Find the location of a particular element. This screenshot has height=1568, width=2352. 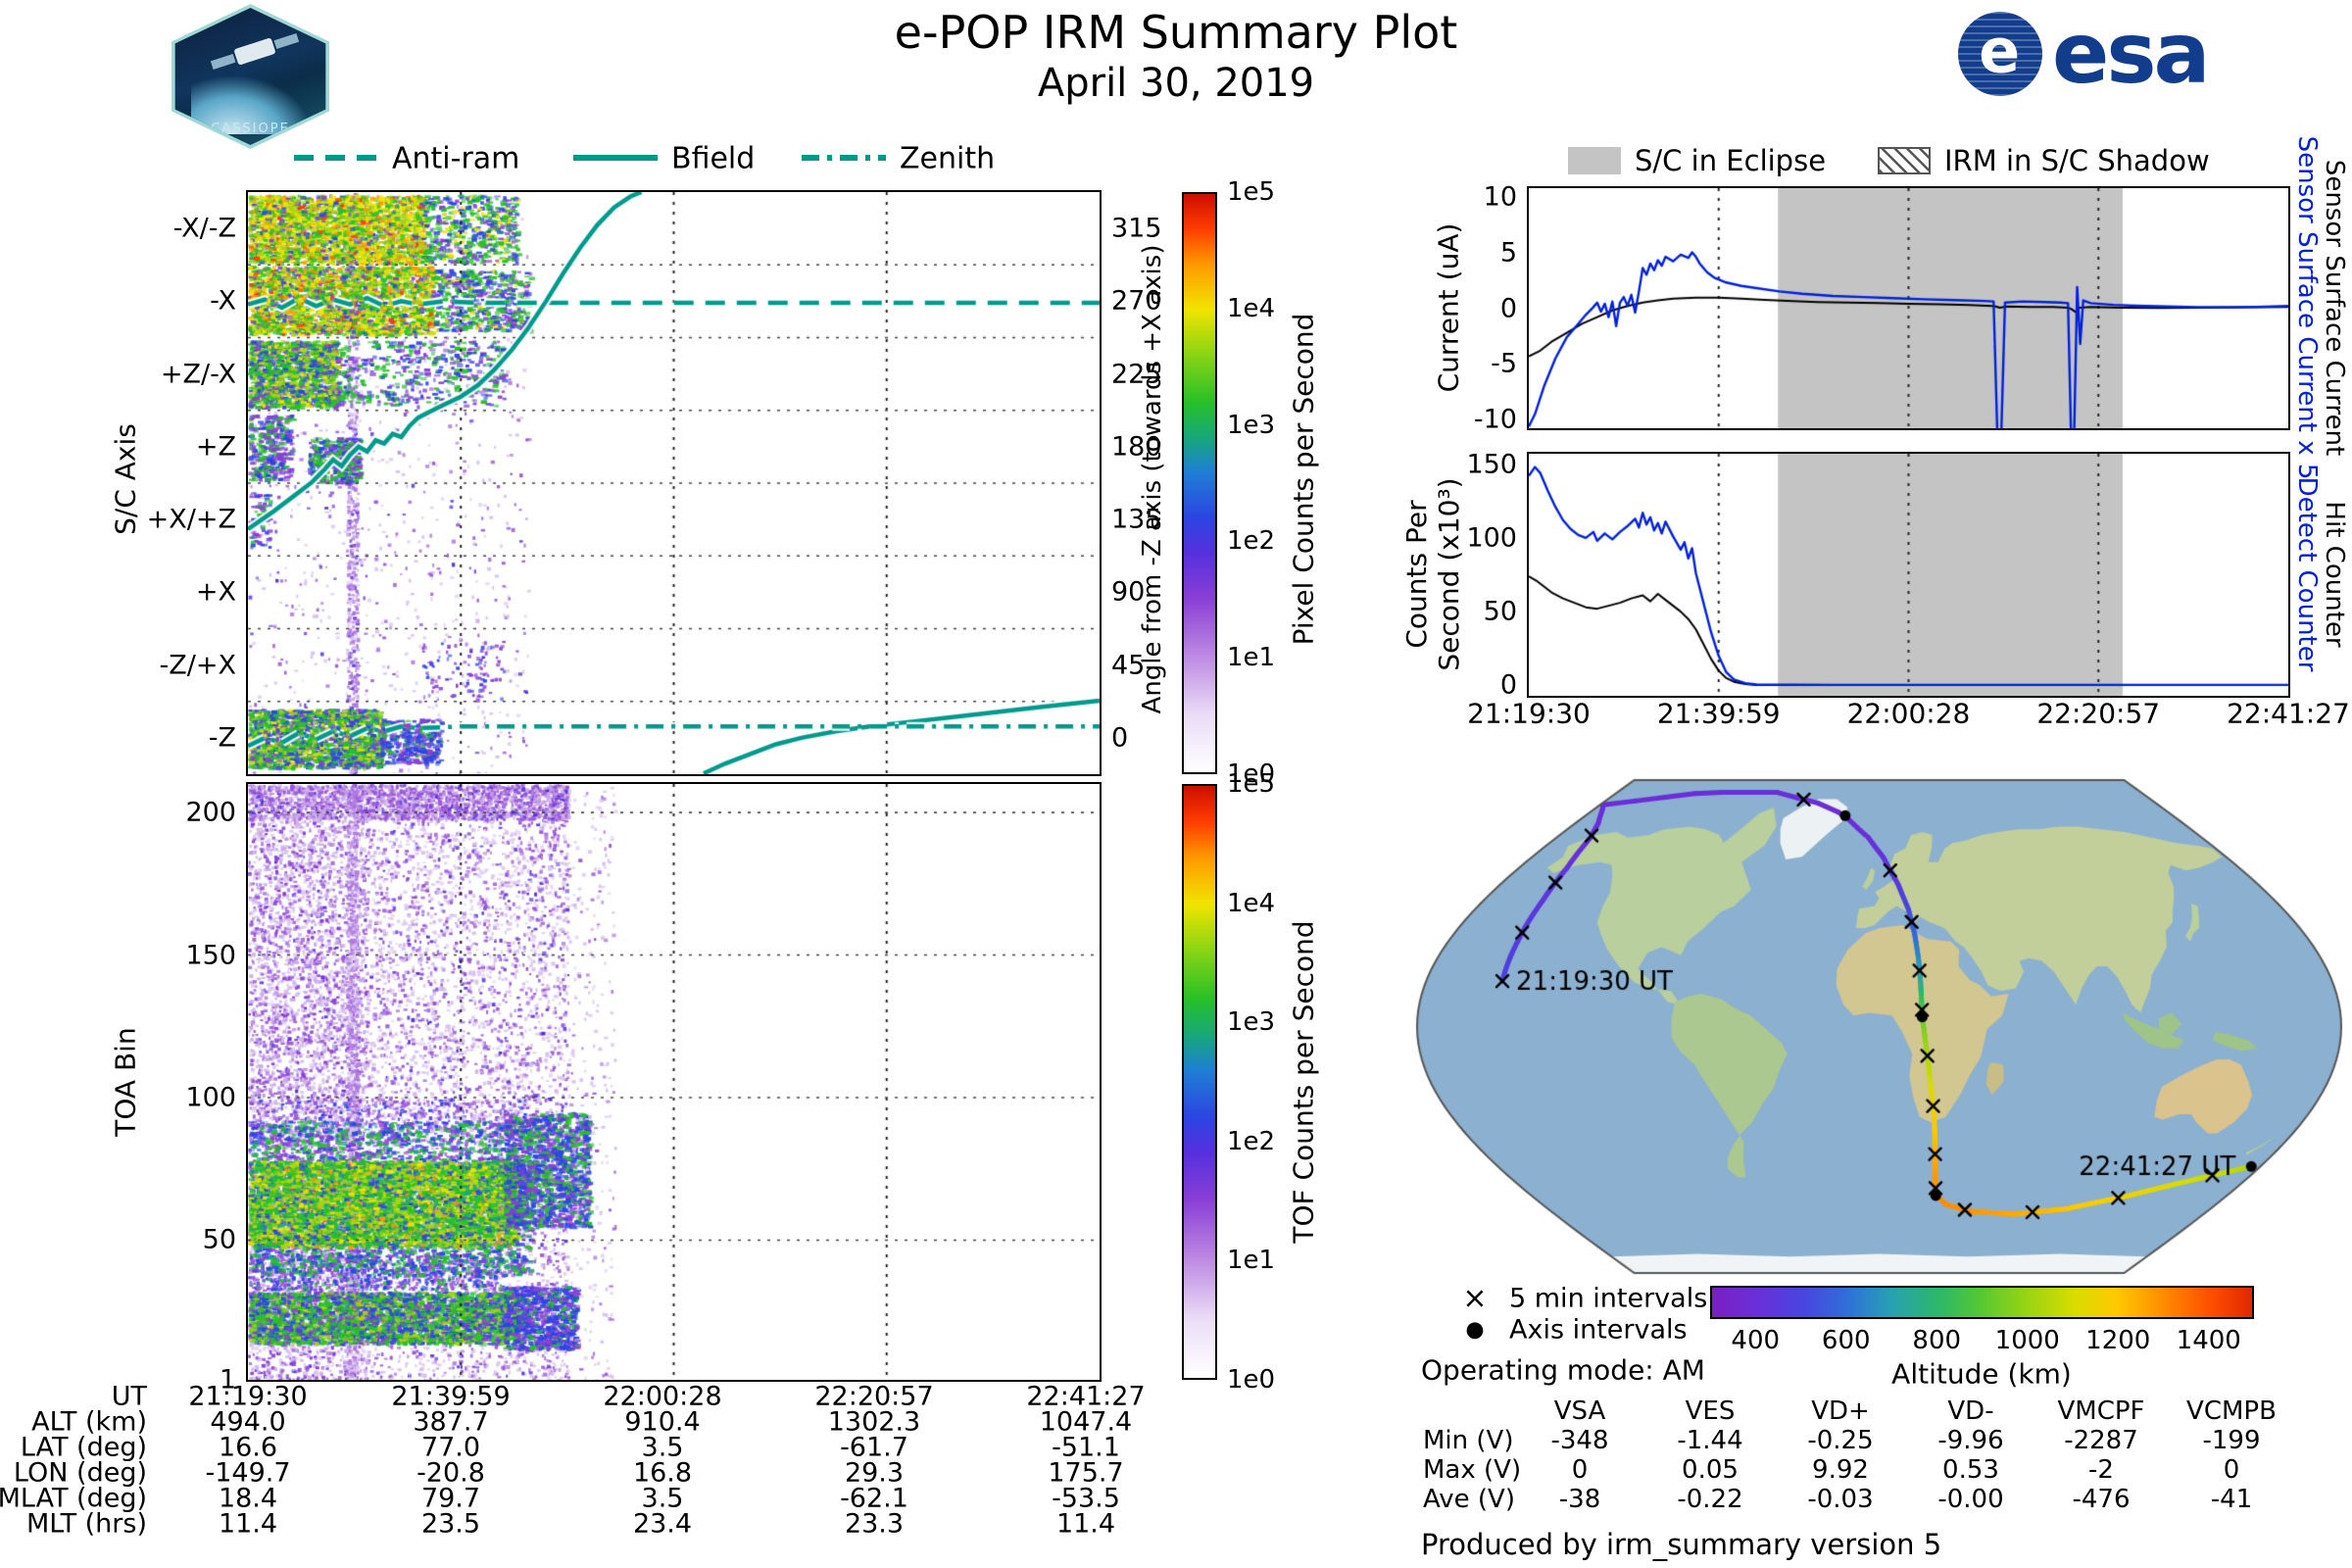

voltage-header: VCMPB is located at coordinates (2231, 1411).